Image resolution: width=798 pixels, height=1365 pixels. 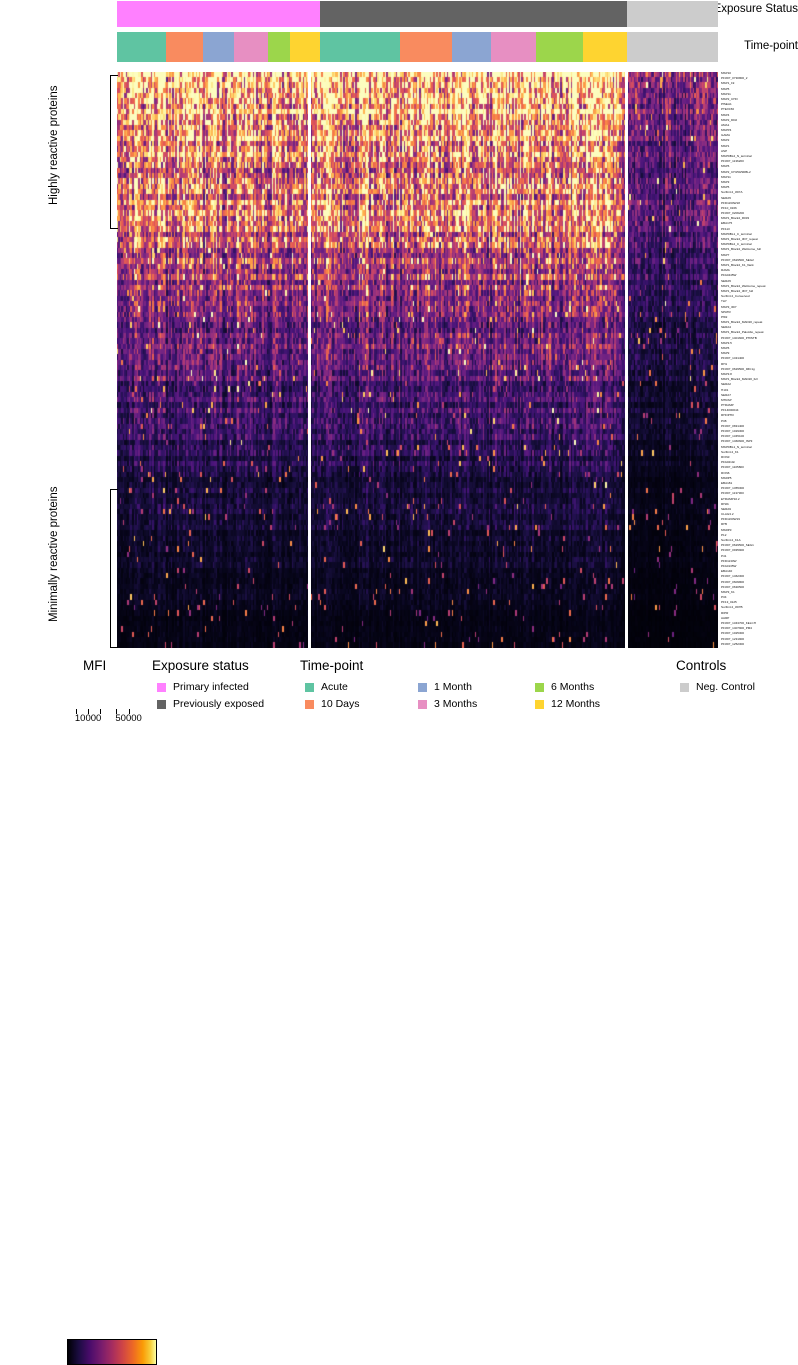 I want to click on protein-label: MSPDBL2_C_terminal, so click(x=736, y=244).